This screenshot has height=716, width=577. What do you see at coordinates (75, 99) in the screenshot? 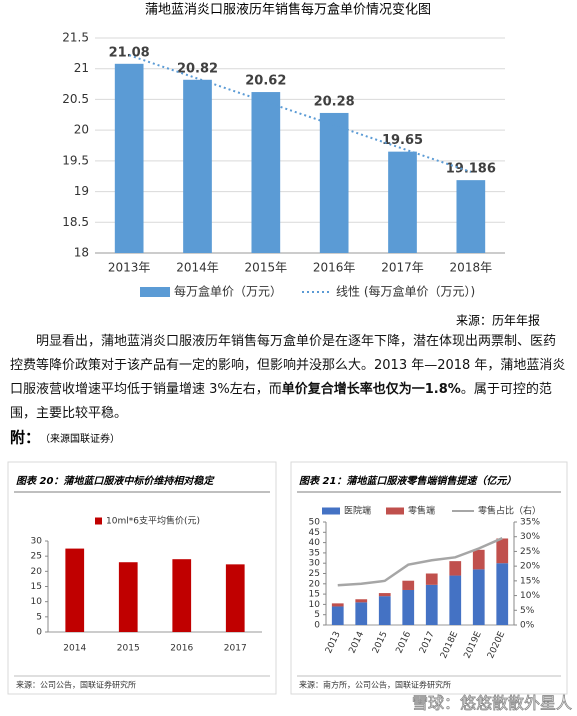
I see `y-tick-label: 20.5` at bounding box center [75, 99].